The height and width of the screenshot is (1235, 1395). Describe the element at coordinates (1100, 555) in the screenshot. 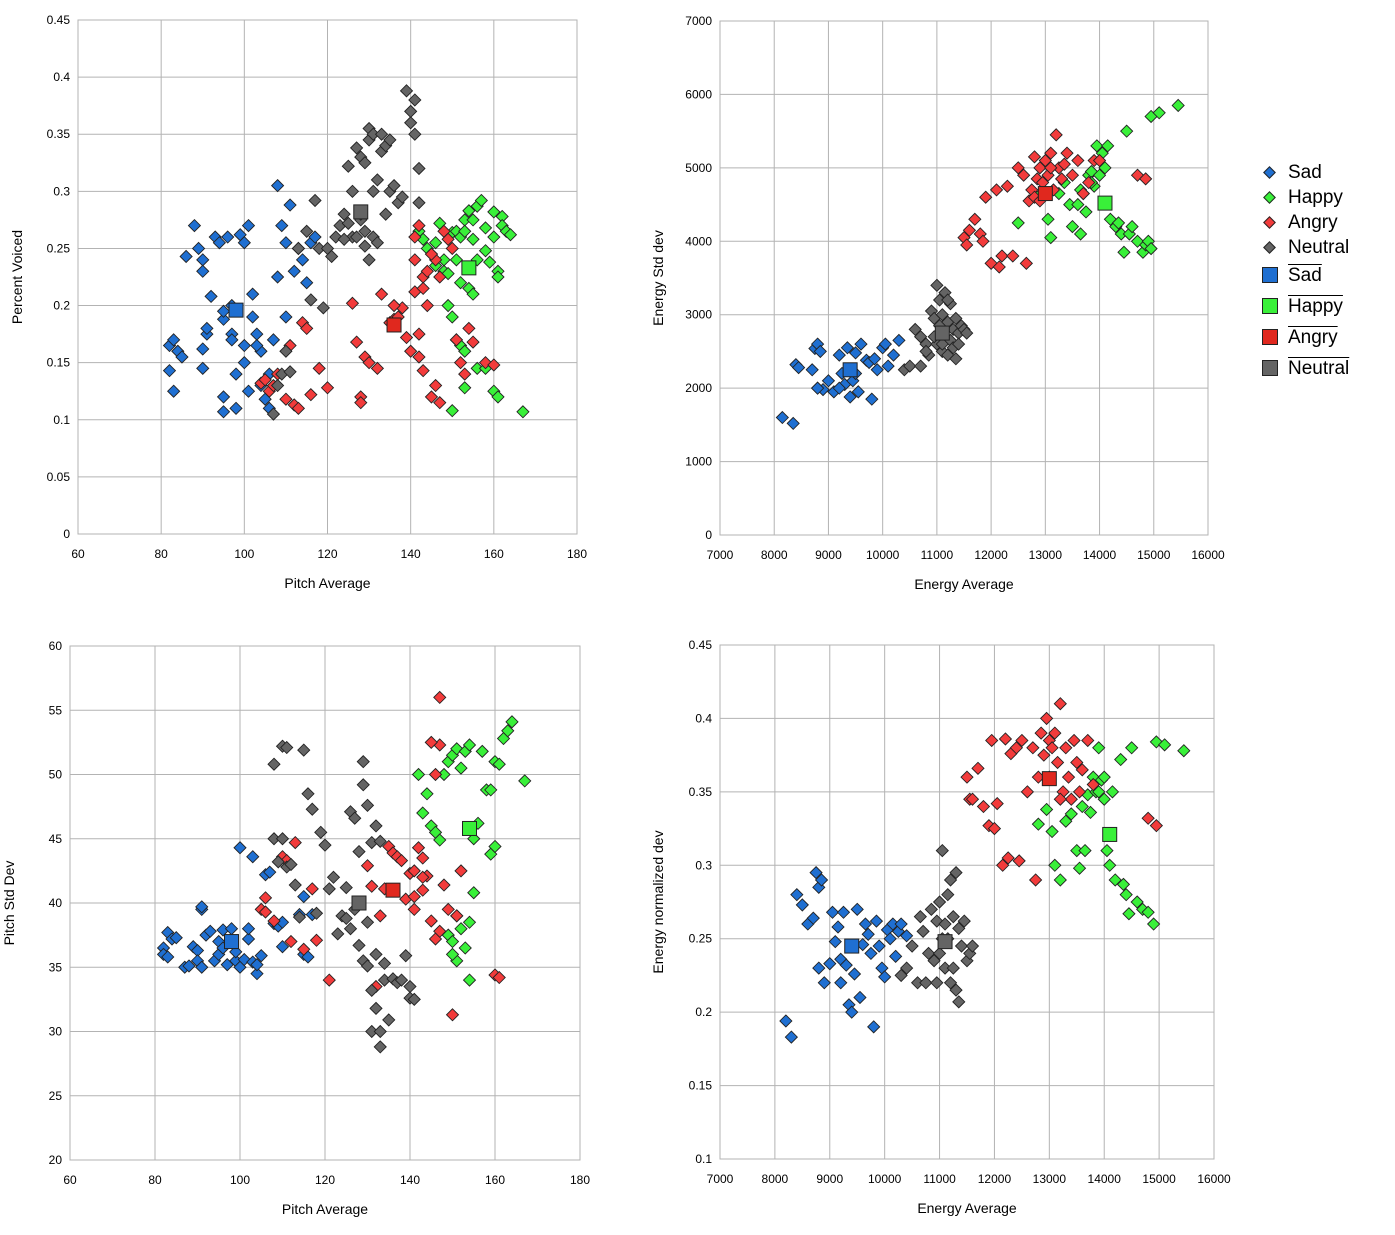

I see `x-tick-label: 14000` at that location.